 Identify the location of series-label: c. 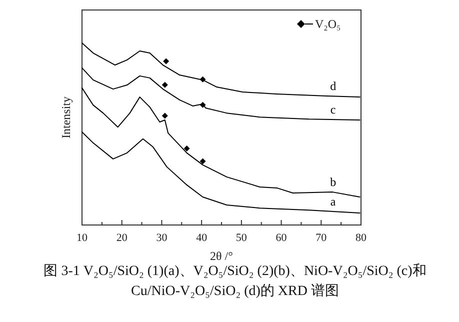
(333, 109).